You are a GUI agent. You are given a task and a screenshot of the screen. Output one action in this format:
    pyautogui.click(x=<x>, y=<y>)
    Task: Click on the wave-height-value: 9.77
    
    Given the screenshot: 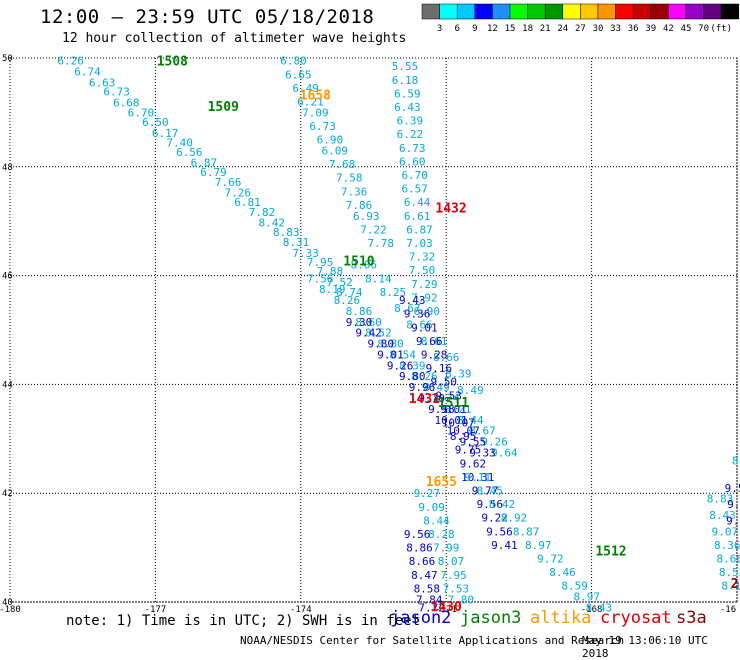 What is the action you would take?
    pyautogui.click(x=485, y=490)
    